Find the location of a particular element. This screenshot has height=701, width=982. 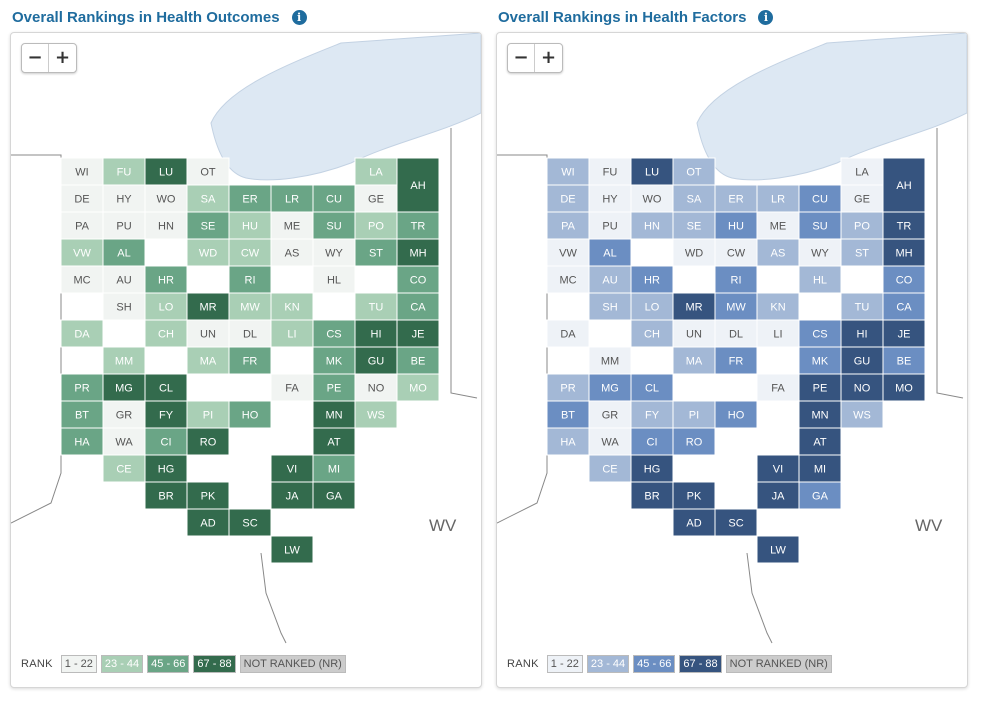

county-at: AT is located at coordinates (820, 441).